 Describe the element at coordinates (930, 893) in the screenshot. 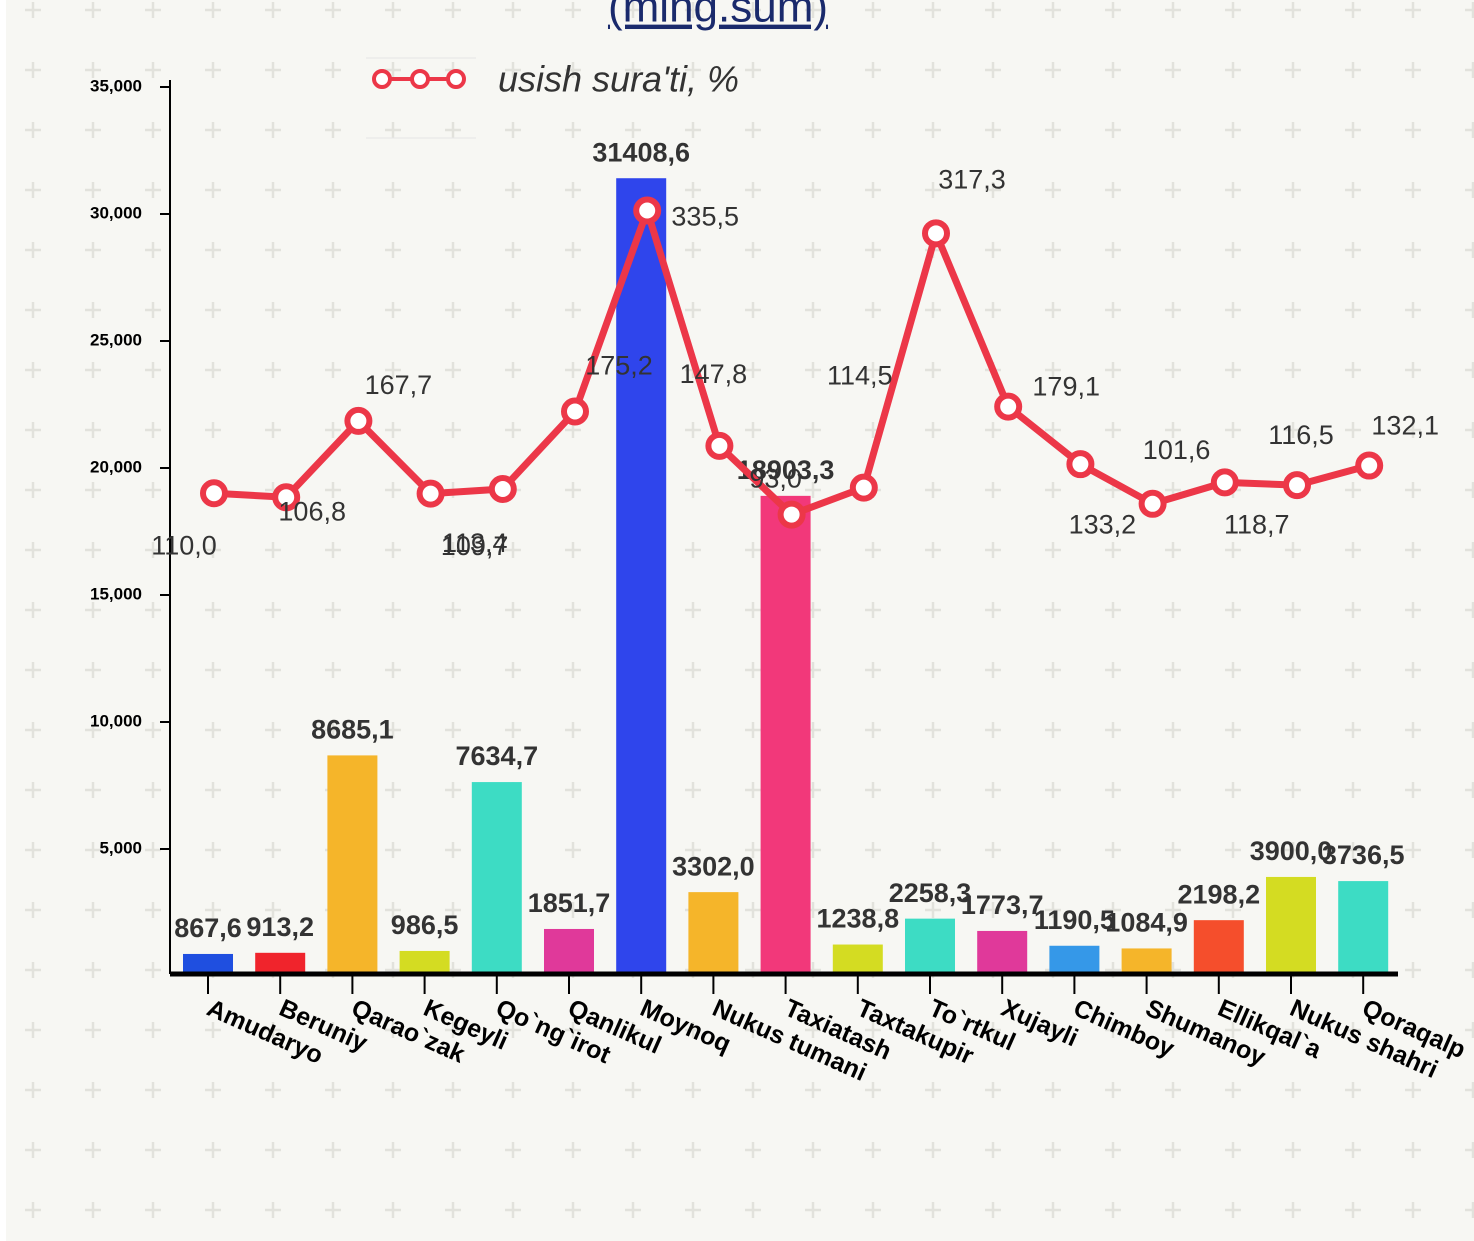

I see `bar-value-label: 2258,3` at that location.